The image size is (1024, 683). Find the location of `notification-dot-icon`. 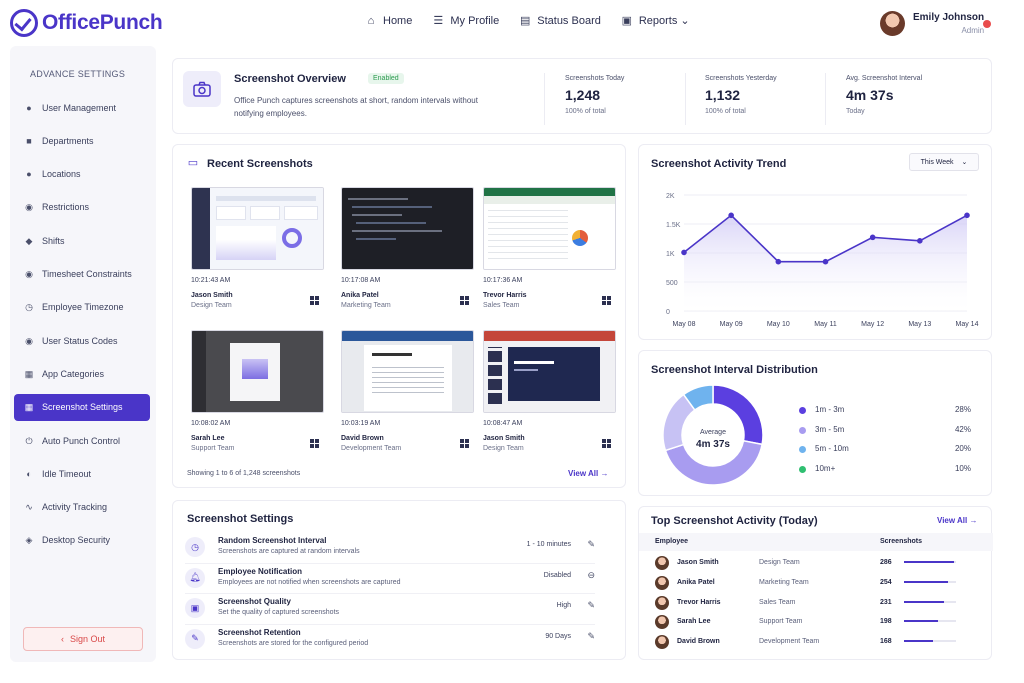

notification-dot-icon is located at coordinates (987, 24).